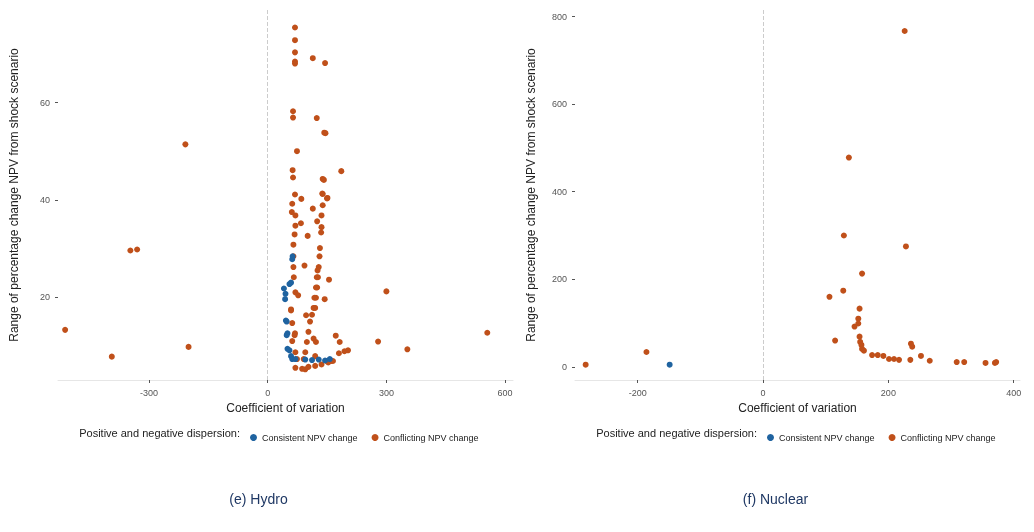 This screenshot has width=1034, height=532. Describe the element at coordinates (149, 392) in the screenshot. I see `x-tick-label: -300` at that location.